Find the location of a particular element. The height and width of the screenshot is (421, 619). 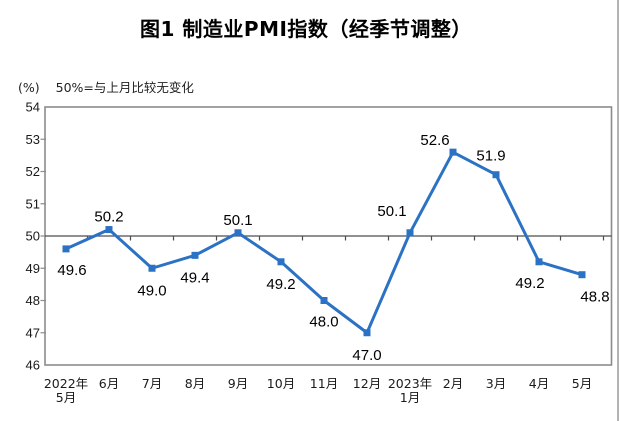

data-point-label: 48.0 is located at coordinates (323, 322).